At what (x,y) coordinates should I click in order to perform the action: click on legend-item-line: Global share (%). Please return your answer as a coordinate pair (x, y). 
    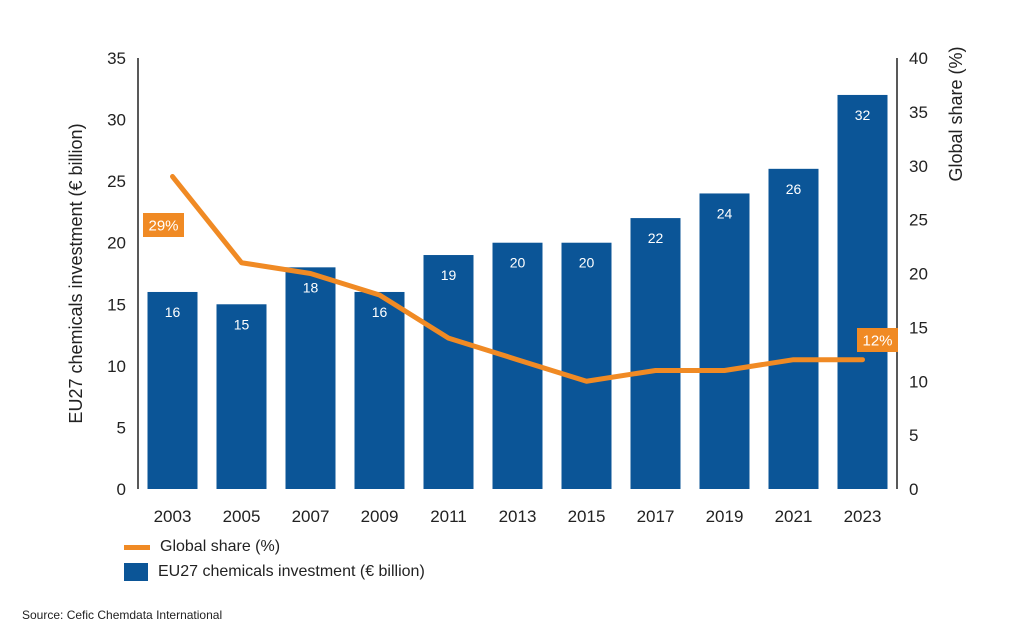
    Looking at the image, I should click on (202, 547).